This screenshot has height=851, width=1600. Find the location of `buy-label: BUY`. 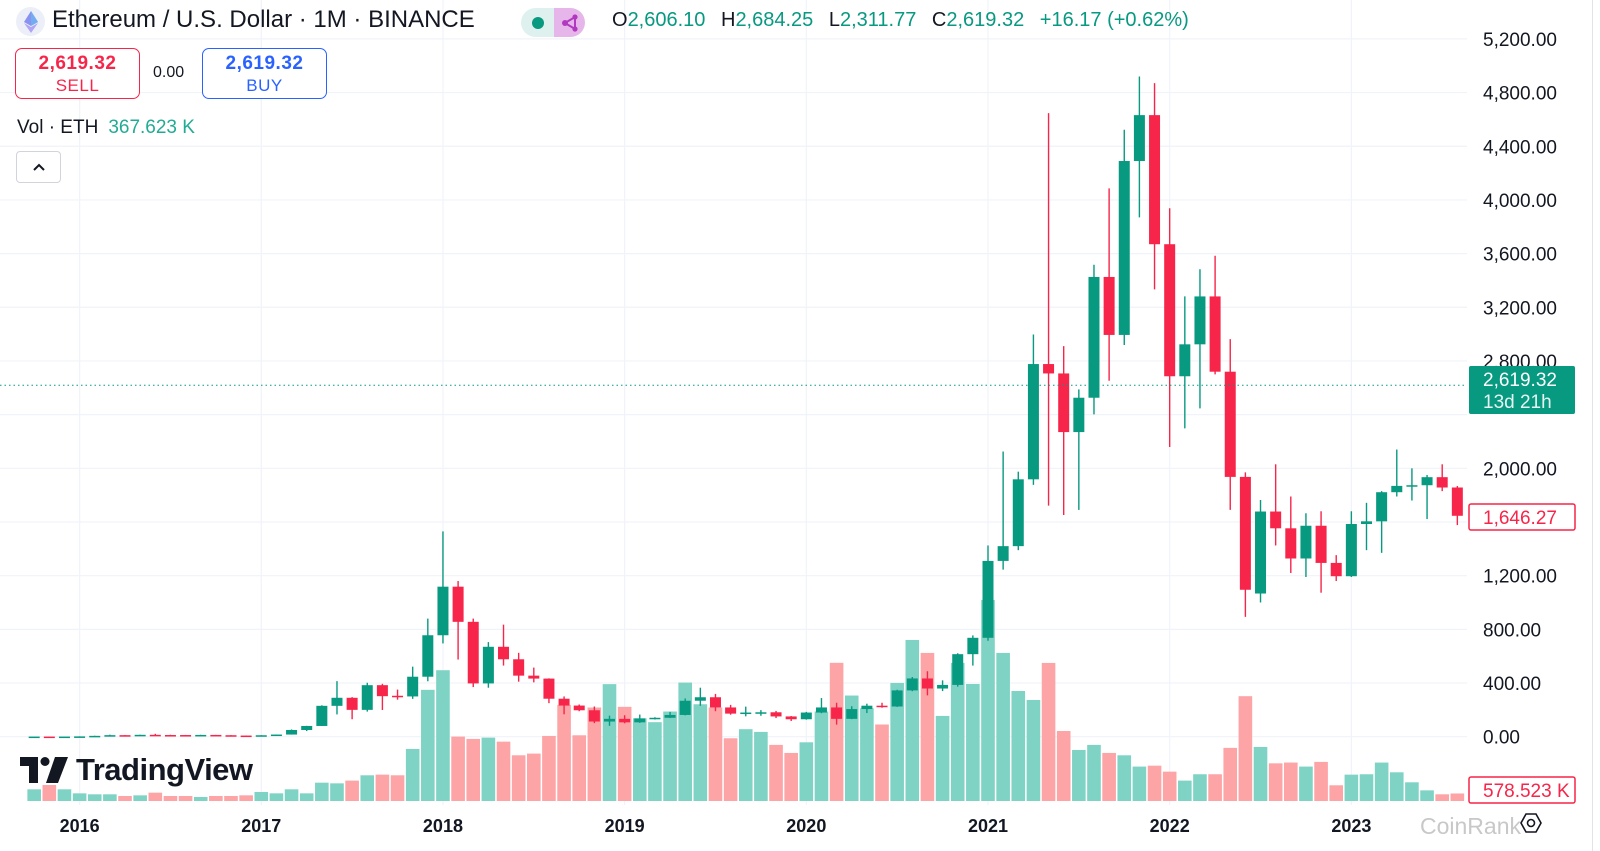

buy-label: BUY is located at coordinates (264, 85).